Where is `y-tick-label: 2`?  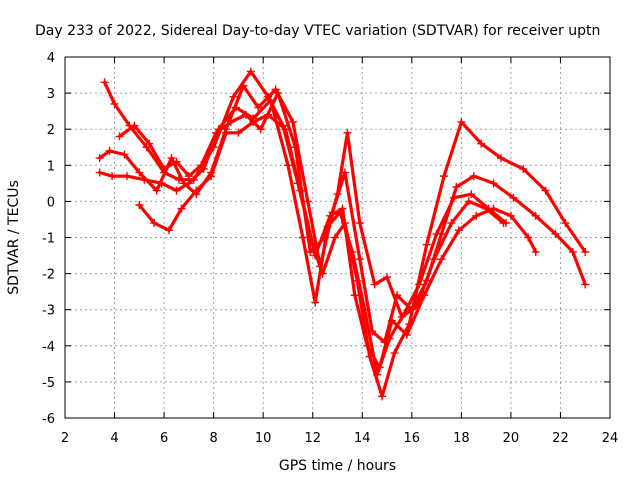
y-tick-label: 2 is located at coordinates (51, 130).